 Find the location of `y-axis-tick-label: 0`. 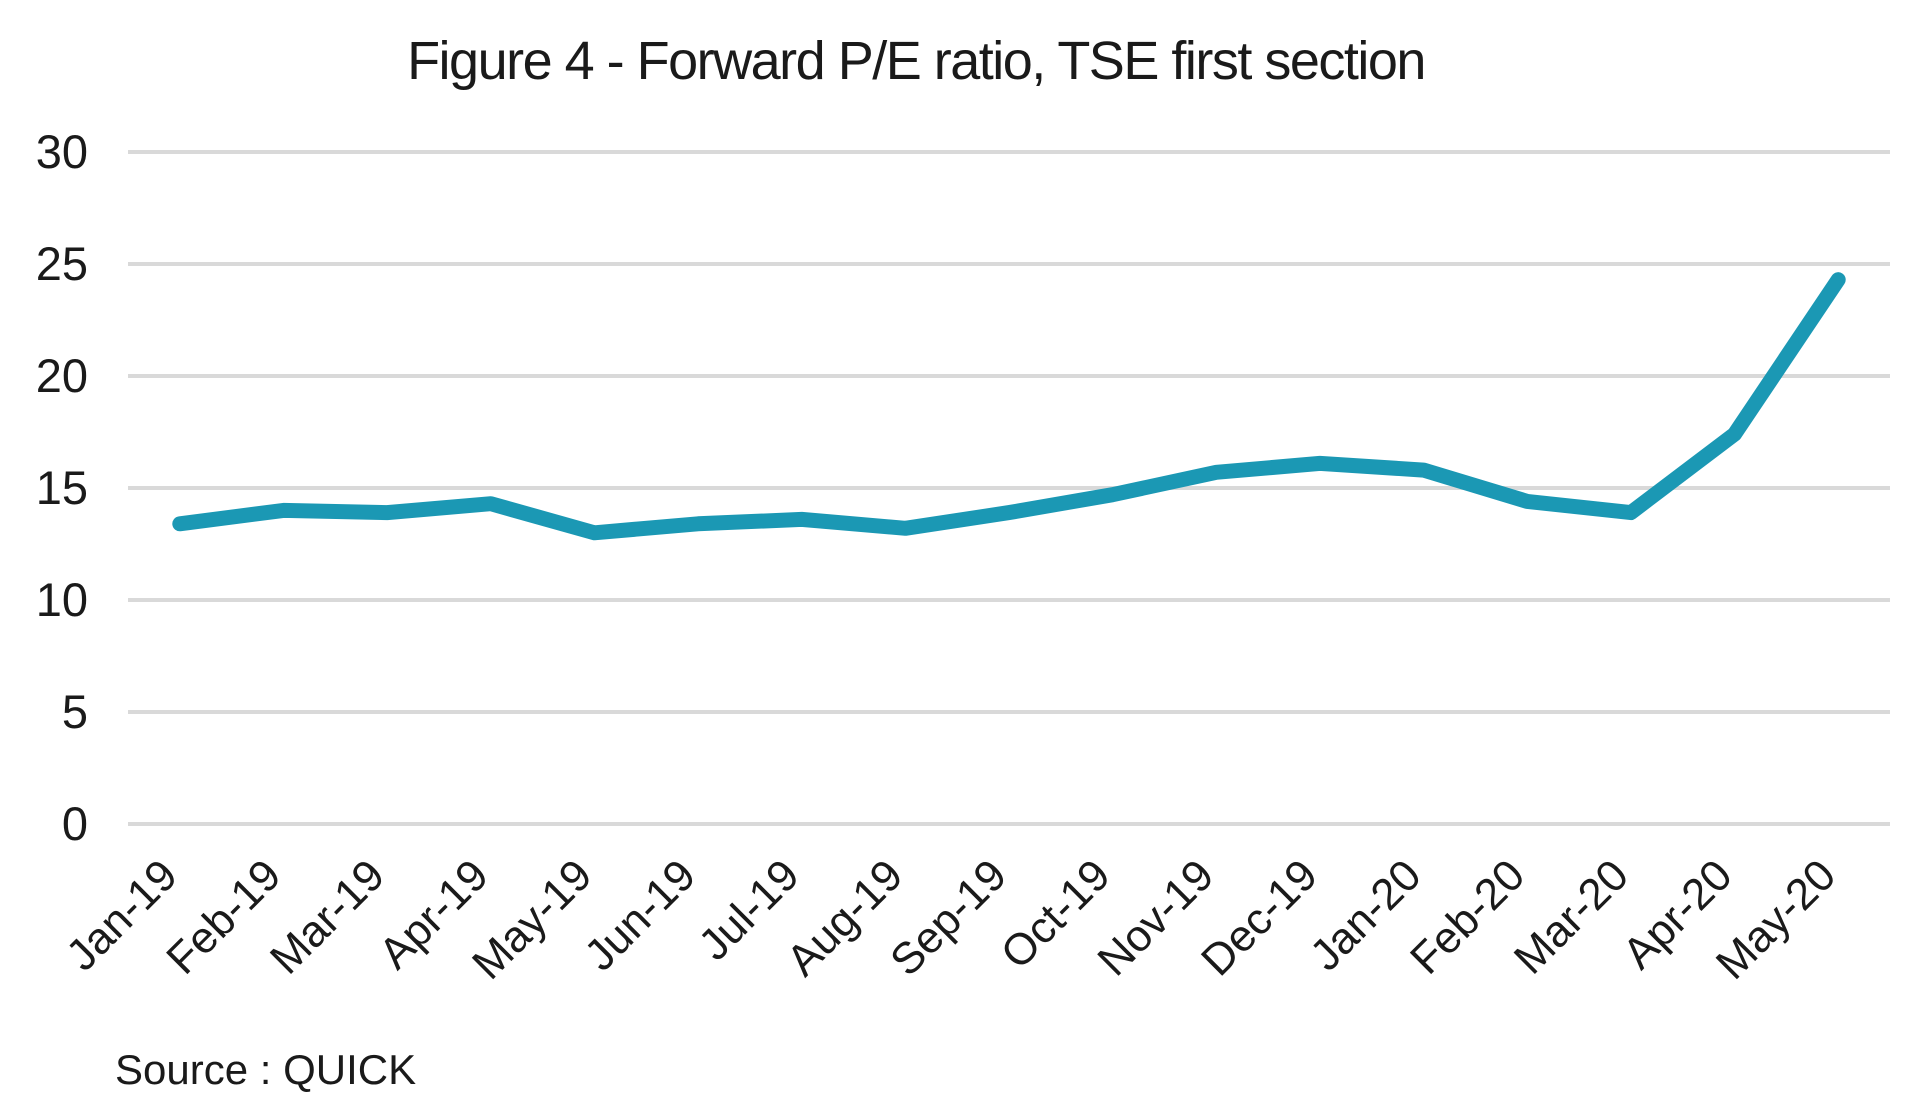

y-axis-tick-label: 0 is located at coordinates (75, 823).